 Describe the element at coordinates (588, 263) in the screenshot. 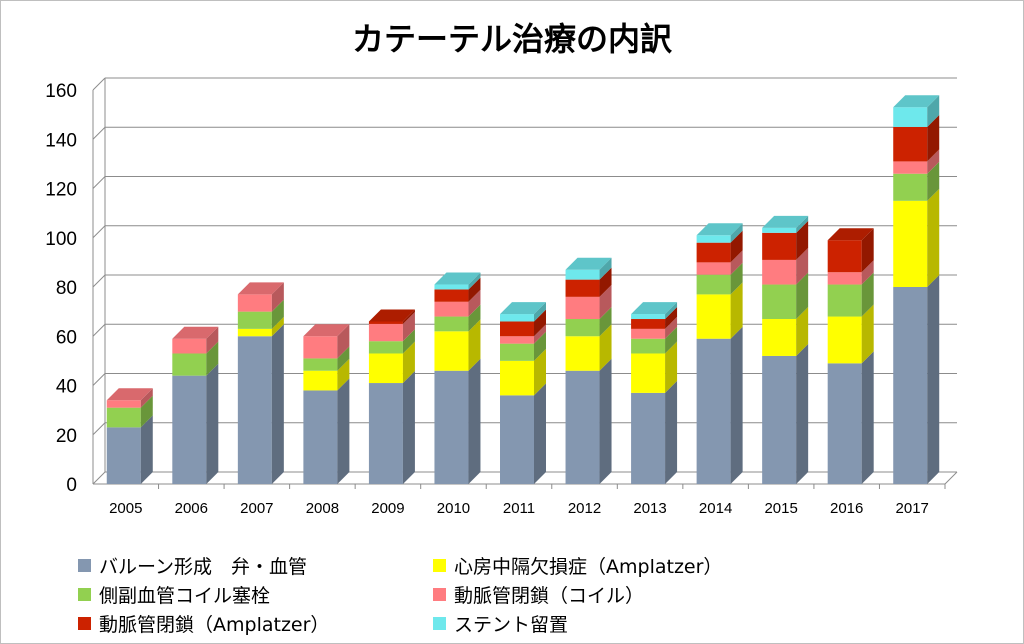

I see `bar-top-2012` at that location.